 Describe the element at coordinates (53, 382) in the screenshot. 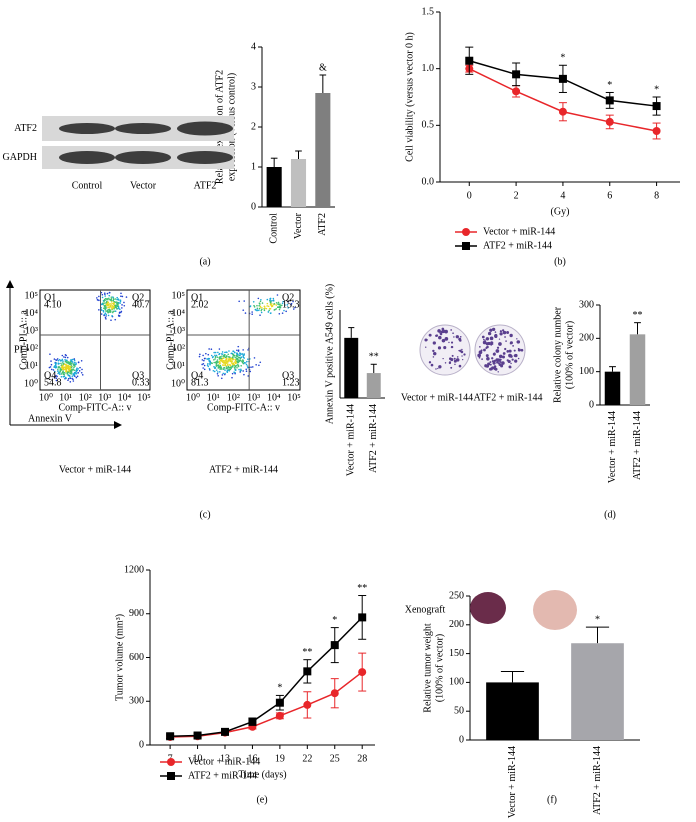

I see `quadrant-value: 54.8` at that location.